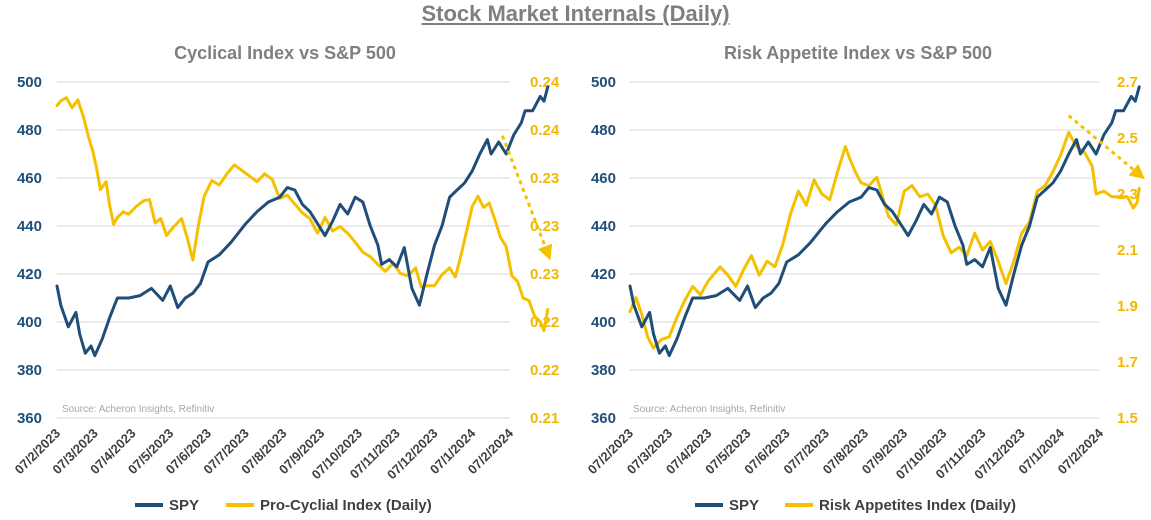 The height and width of the screenshot is (520, 1151). Describe the element at coordinates (1127, 82) in the screenshot. I see `y-right-tick-label: 2.7` at that location.